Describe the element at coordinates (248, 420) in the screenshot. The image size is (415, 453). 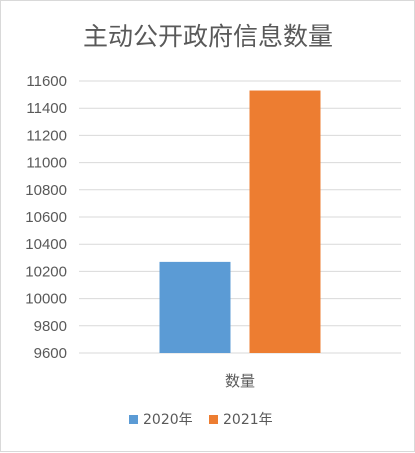
I see `legend-label: 2021年` at that location.